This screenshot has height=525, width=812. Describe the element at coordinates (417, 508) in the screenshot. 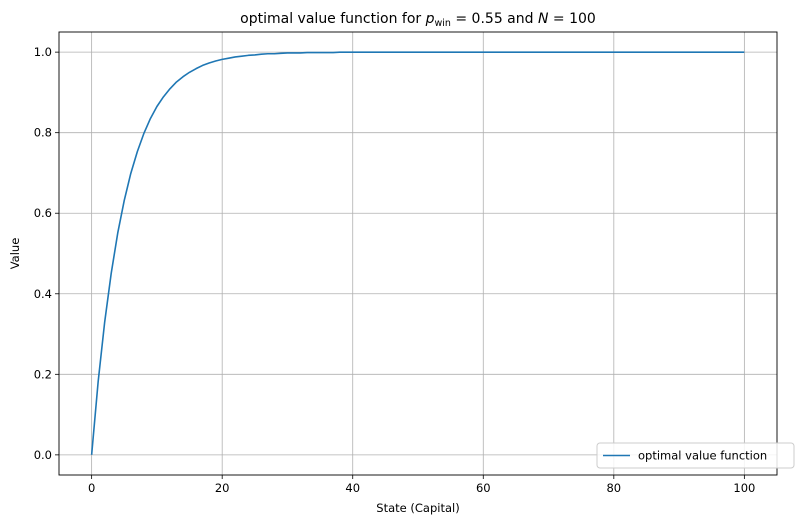

I see `x-axis-label: State (Capital)` at that location.